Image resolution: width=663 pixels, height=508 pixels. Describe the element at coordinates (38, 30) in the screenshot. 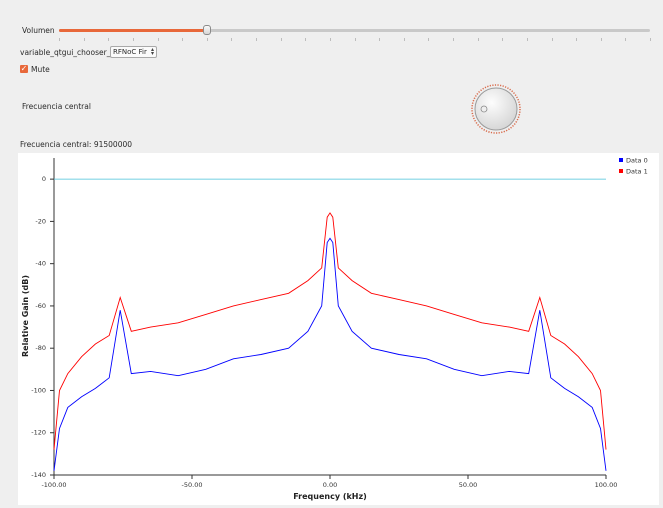

I see `volume-label: Volumen` at that location.